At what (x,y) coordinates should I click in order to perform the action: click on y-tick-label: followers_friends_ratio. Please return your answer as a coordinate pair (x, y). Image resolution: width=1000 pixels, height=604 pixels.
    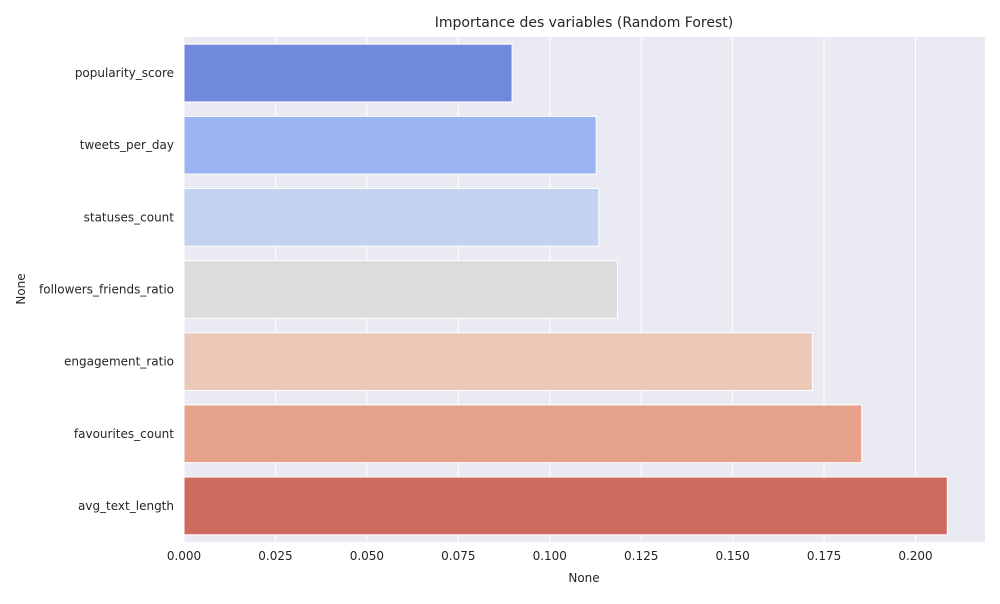
    Looking at the image, I should click on (106, 290).